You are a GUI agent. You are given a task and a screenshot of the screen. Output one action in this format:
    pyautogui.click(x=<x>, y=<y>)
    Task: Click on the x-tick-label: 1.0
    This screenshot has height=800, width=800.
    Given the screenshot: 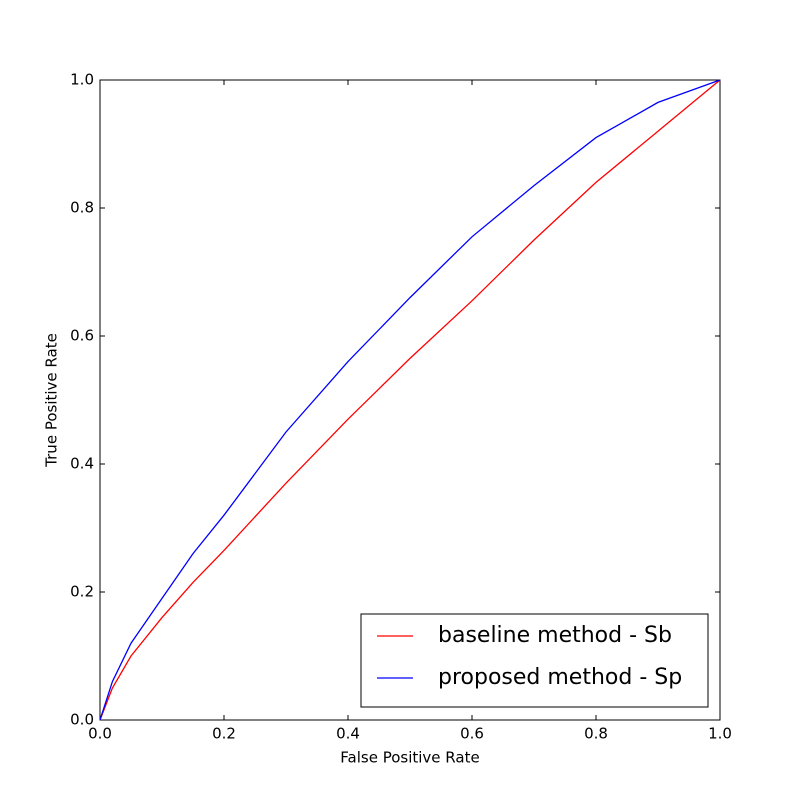 What is the action you would take?
    pyautogui.click(x=720, y=734)
    